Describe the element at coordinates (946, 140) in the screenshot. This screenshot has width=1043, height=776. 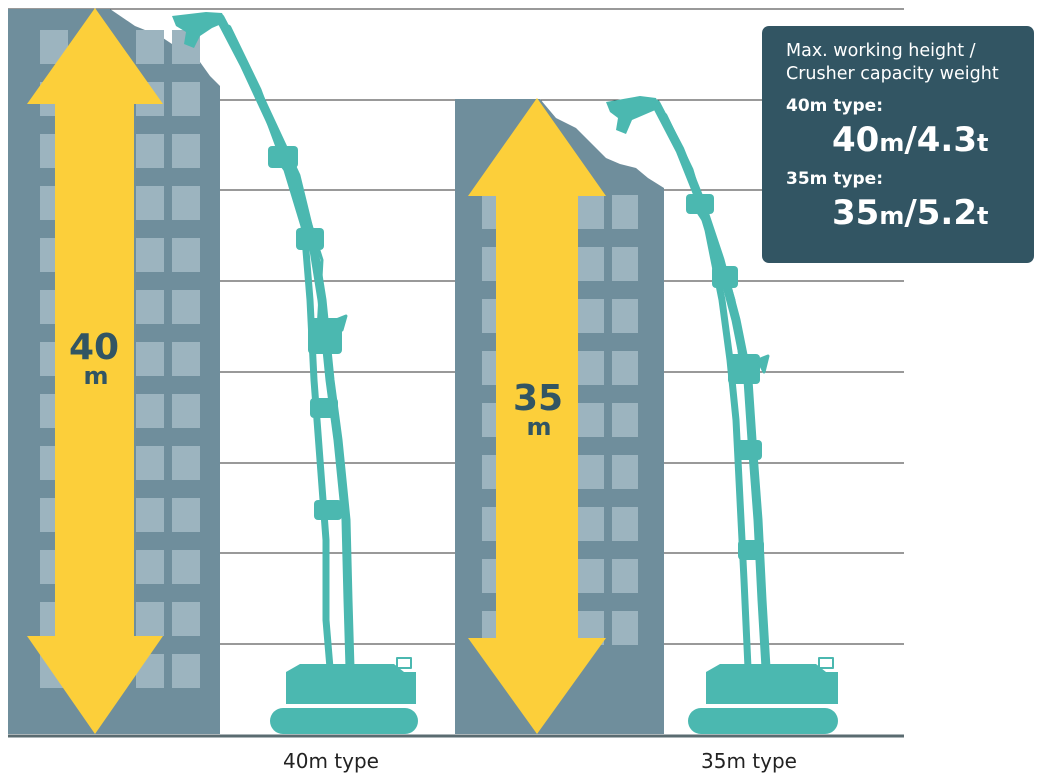
I see `panel-40m-weight: 4.3` at that location.